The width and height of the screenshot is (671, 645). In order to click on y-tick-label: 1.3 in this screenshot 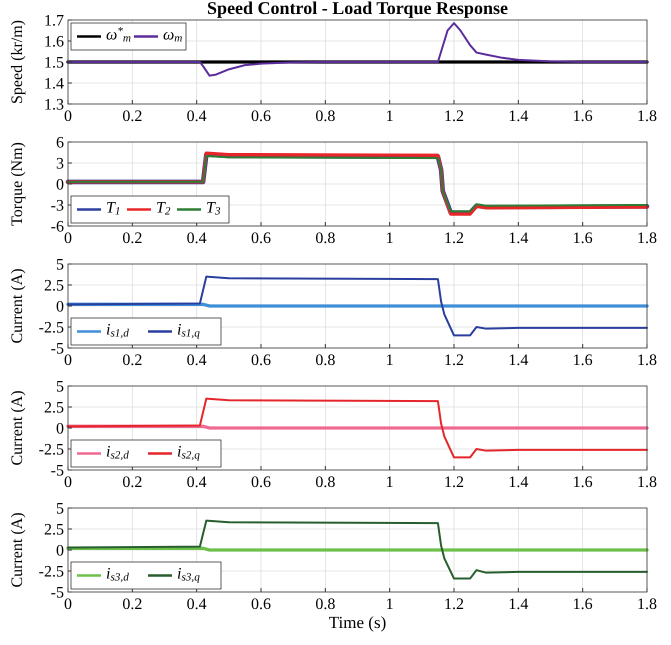, I will do `click(54, 105)`.